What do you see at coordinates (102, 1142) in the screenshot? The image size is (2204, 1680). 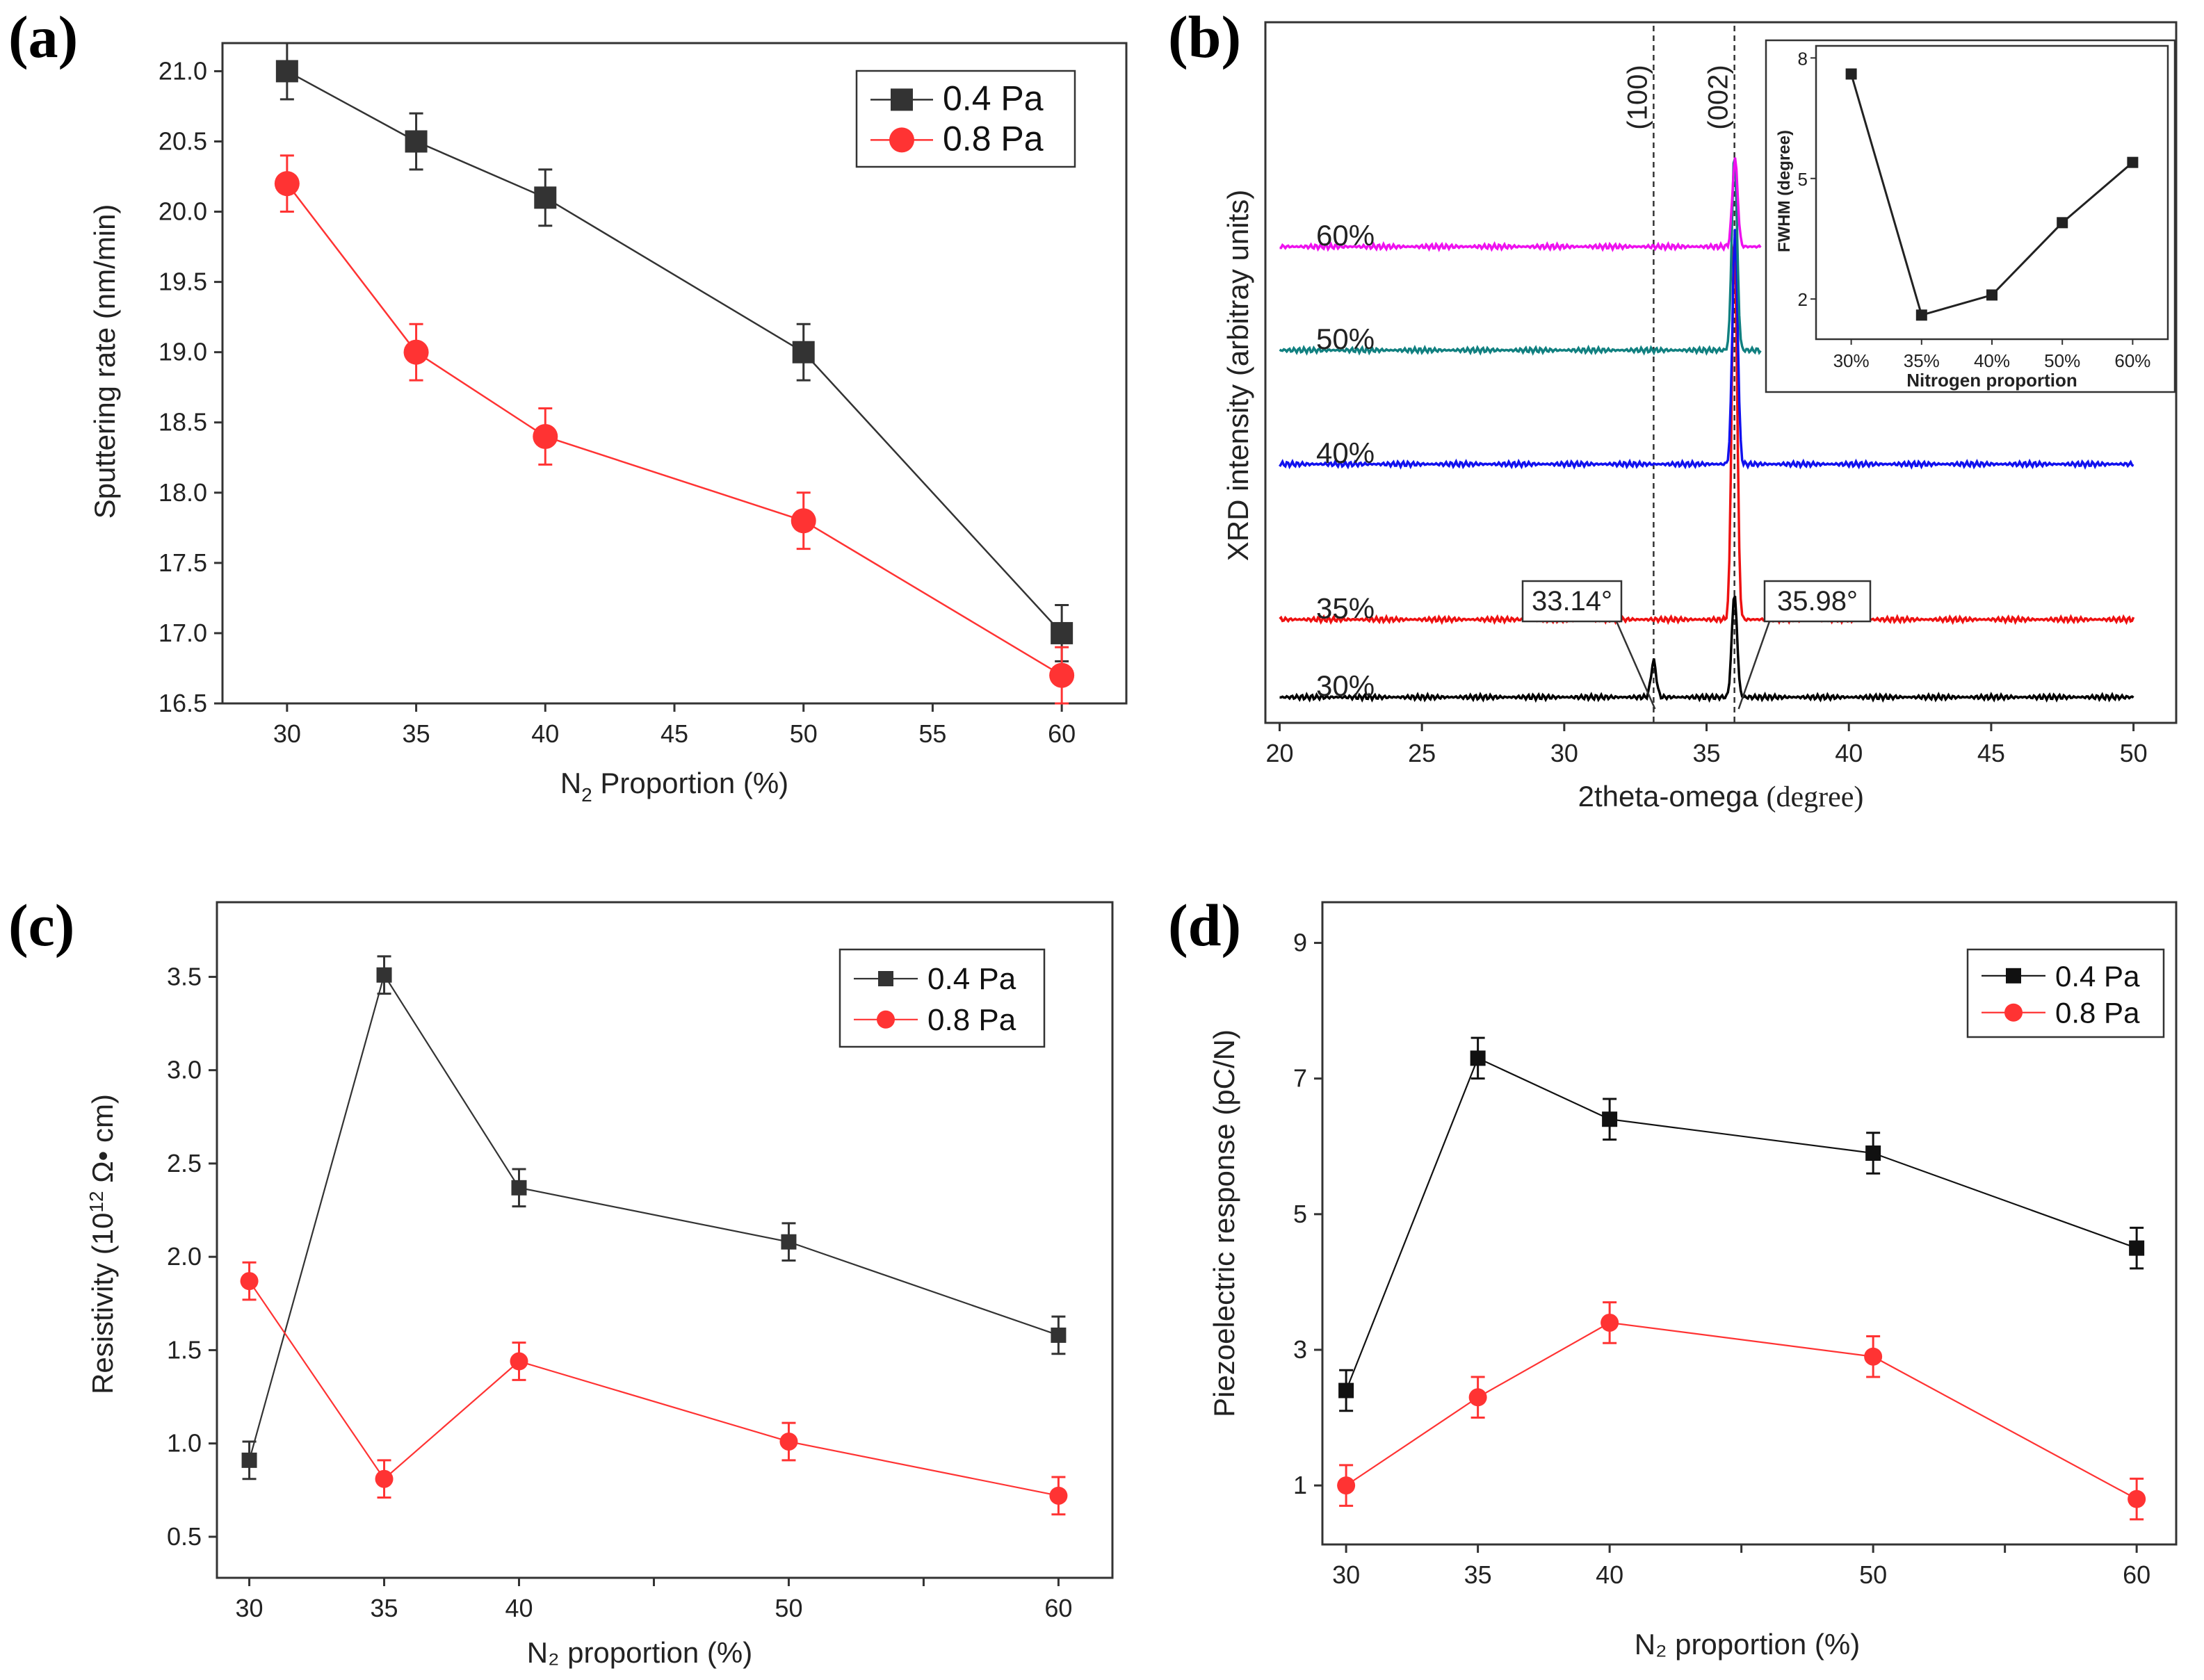 I see `y-label-rest: Ω• cm)` at bounding box center [102, 1142].